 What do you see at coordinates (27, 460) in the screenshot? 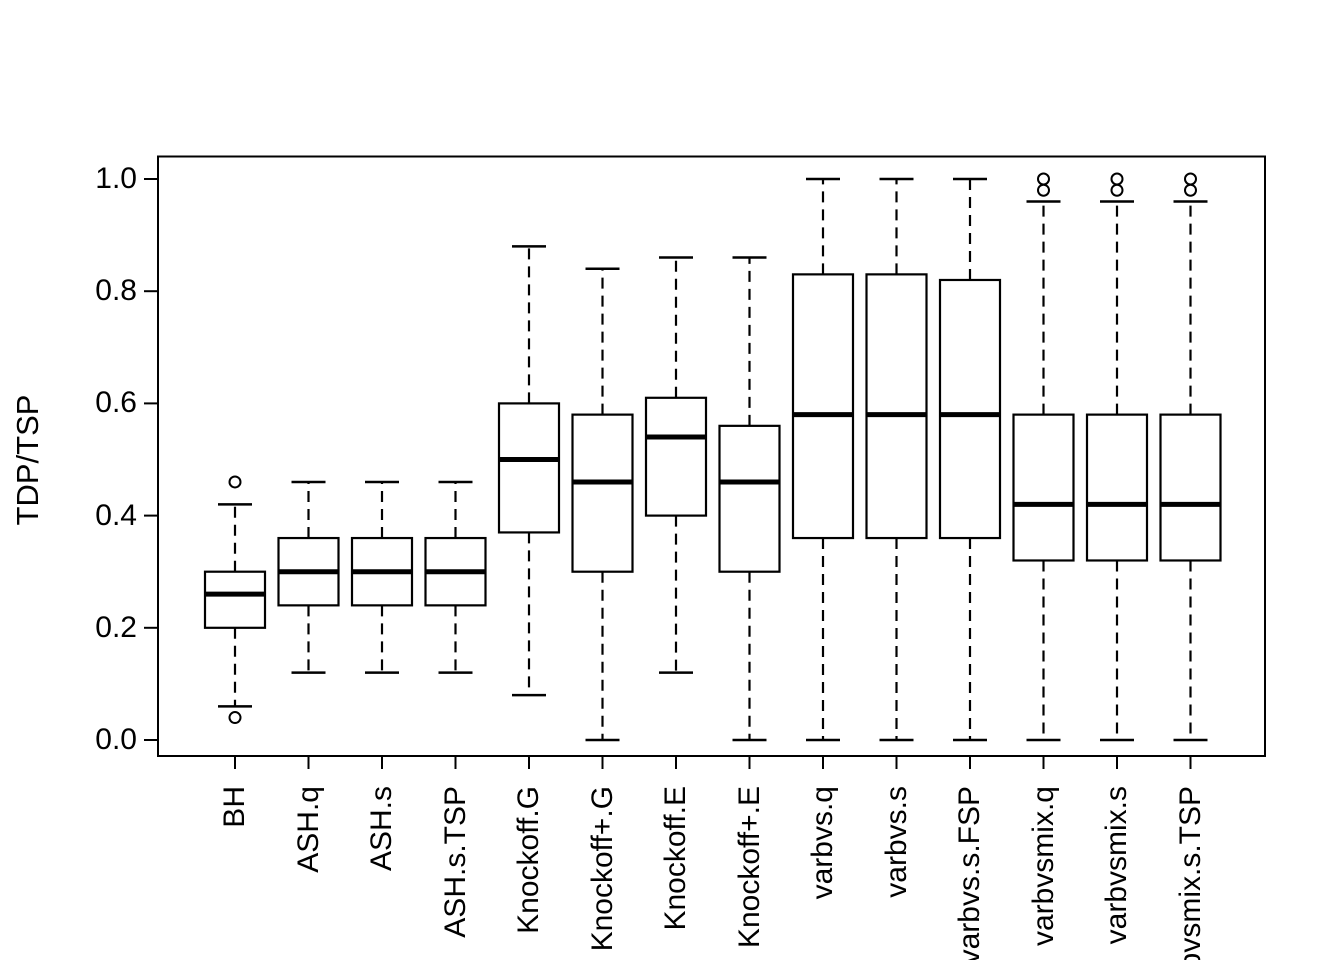
I see `y-axis-title: TDP/TSP` at bounding box center [27, 460].